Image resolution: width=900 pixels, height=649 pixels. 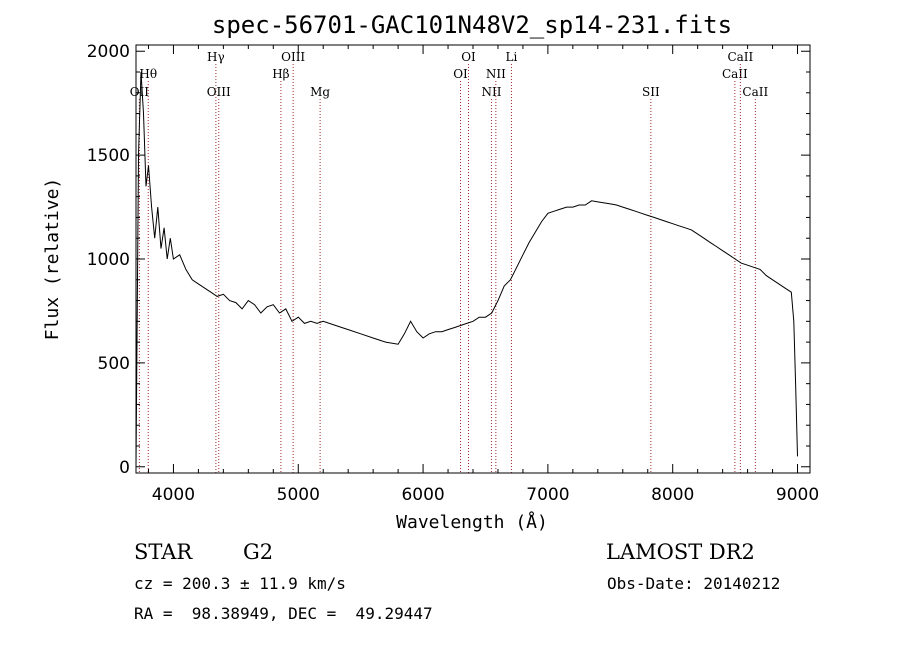 I want to click on x-tick-label: 8000, so click(x=672, y=495).